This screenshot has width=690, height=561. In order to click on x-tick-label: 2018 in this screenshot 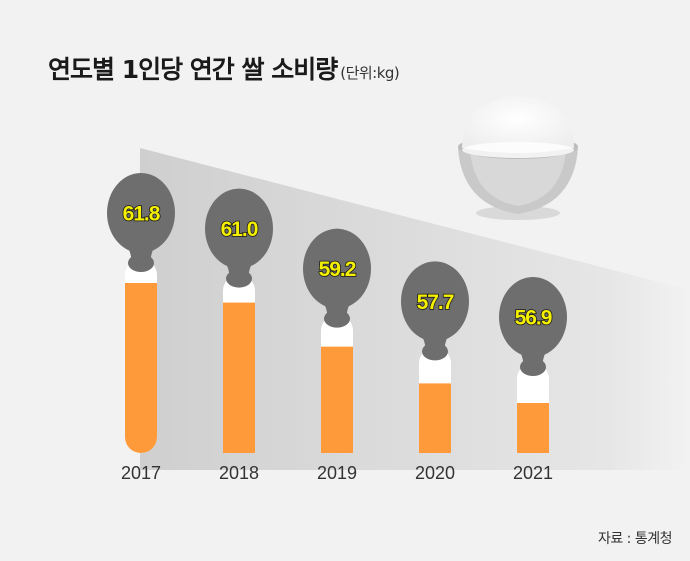, I will do `click(239, 473)`.